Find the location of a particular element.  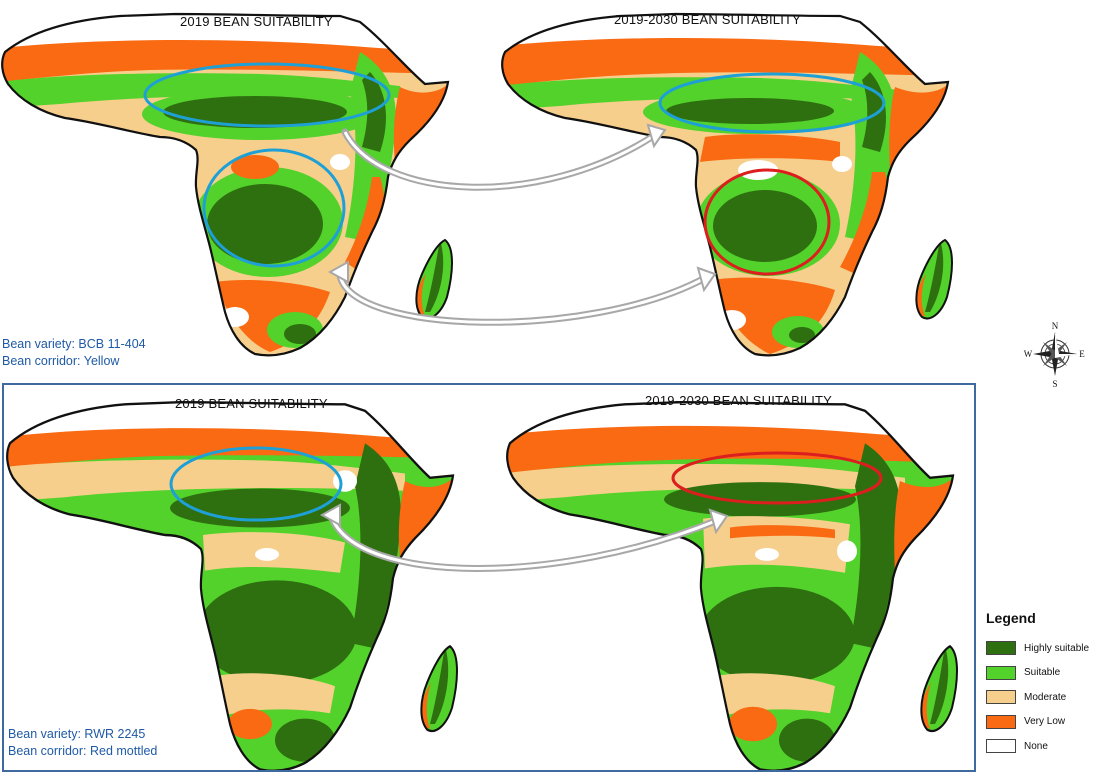

compass-e: E is located at coordinates (1082, 354).